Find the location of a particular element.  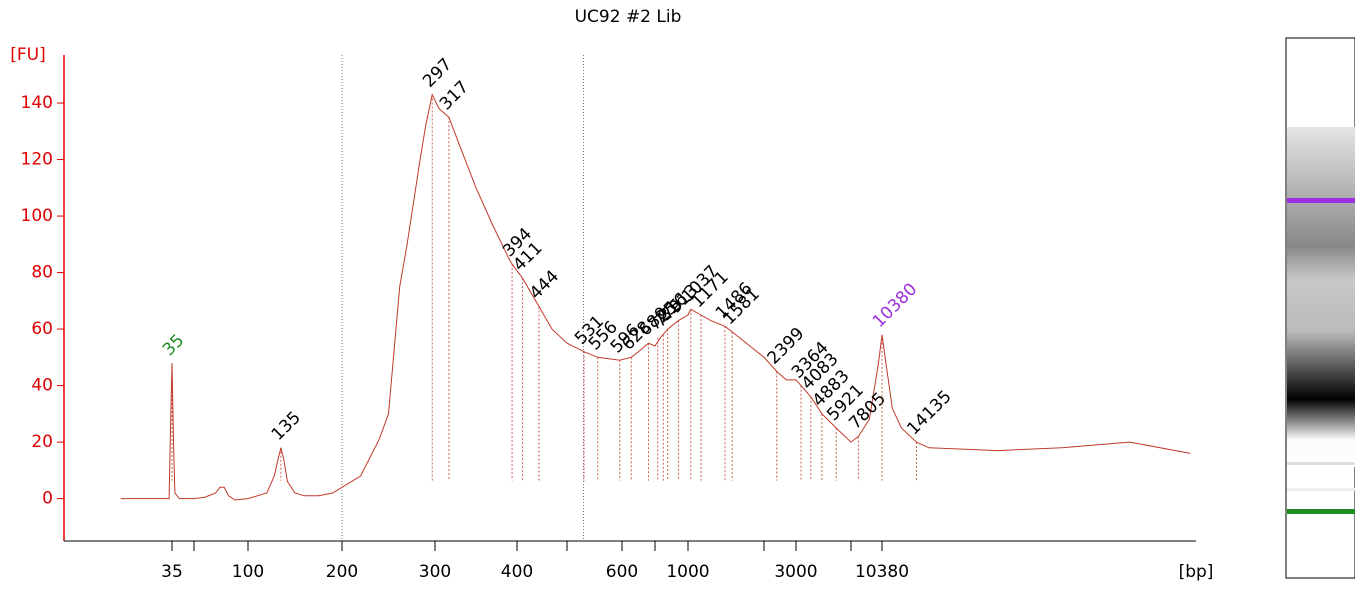

y-tick-label: 80 is located at coordinates (42, 273).